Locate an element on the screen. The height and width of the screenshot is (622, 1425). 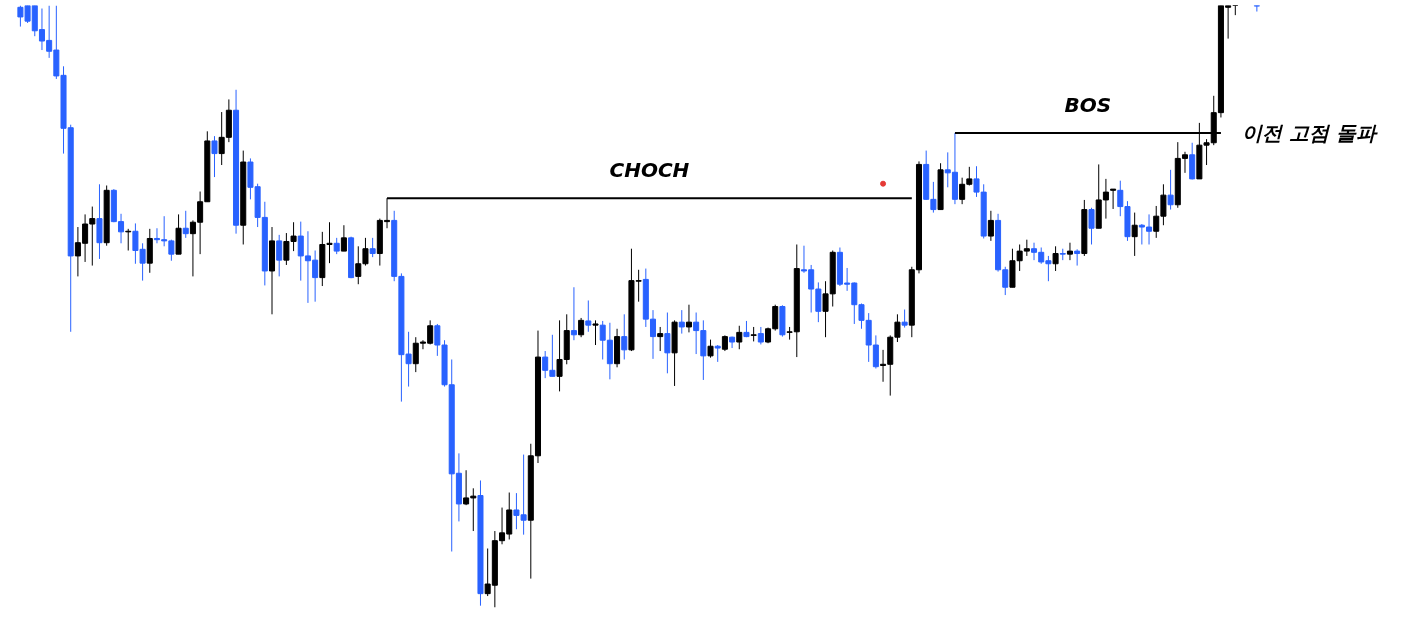
series-label: CHOCH is located at coordinates (649, 170).